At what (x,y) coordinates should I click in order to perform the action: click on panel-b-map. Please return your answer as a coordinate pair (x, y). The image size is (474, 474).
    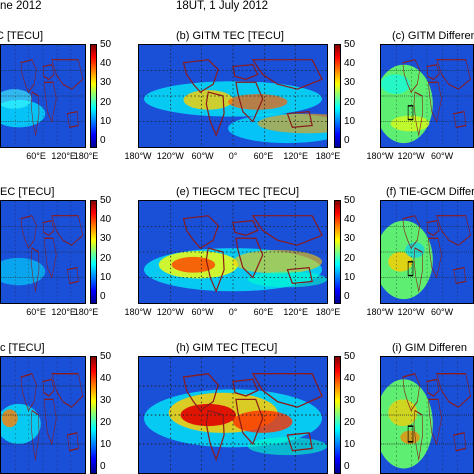
    Looking at the image, I should click on (233, 96).